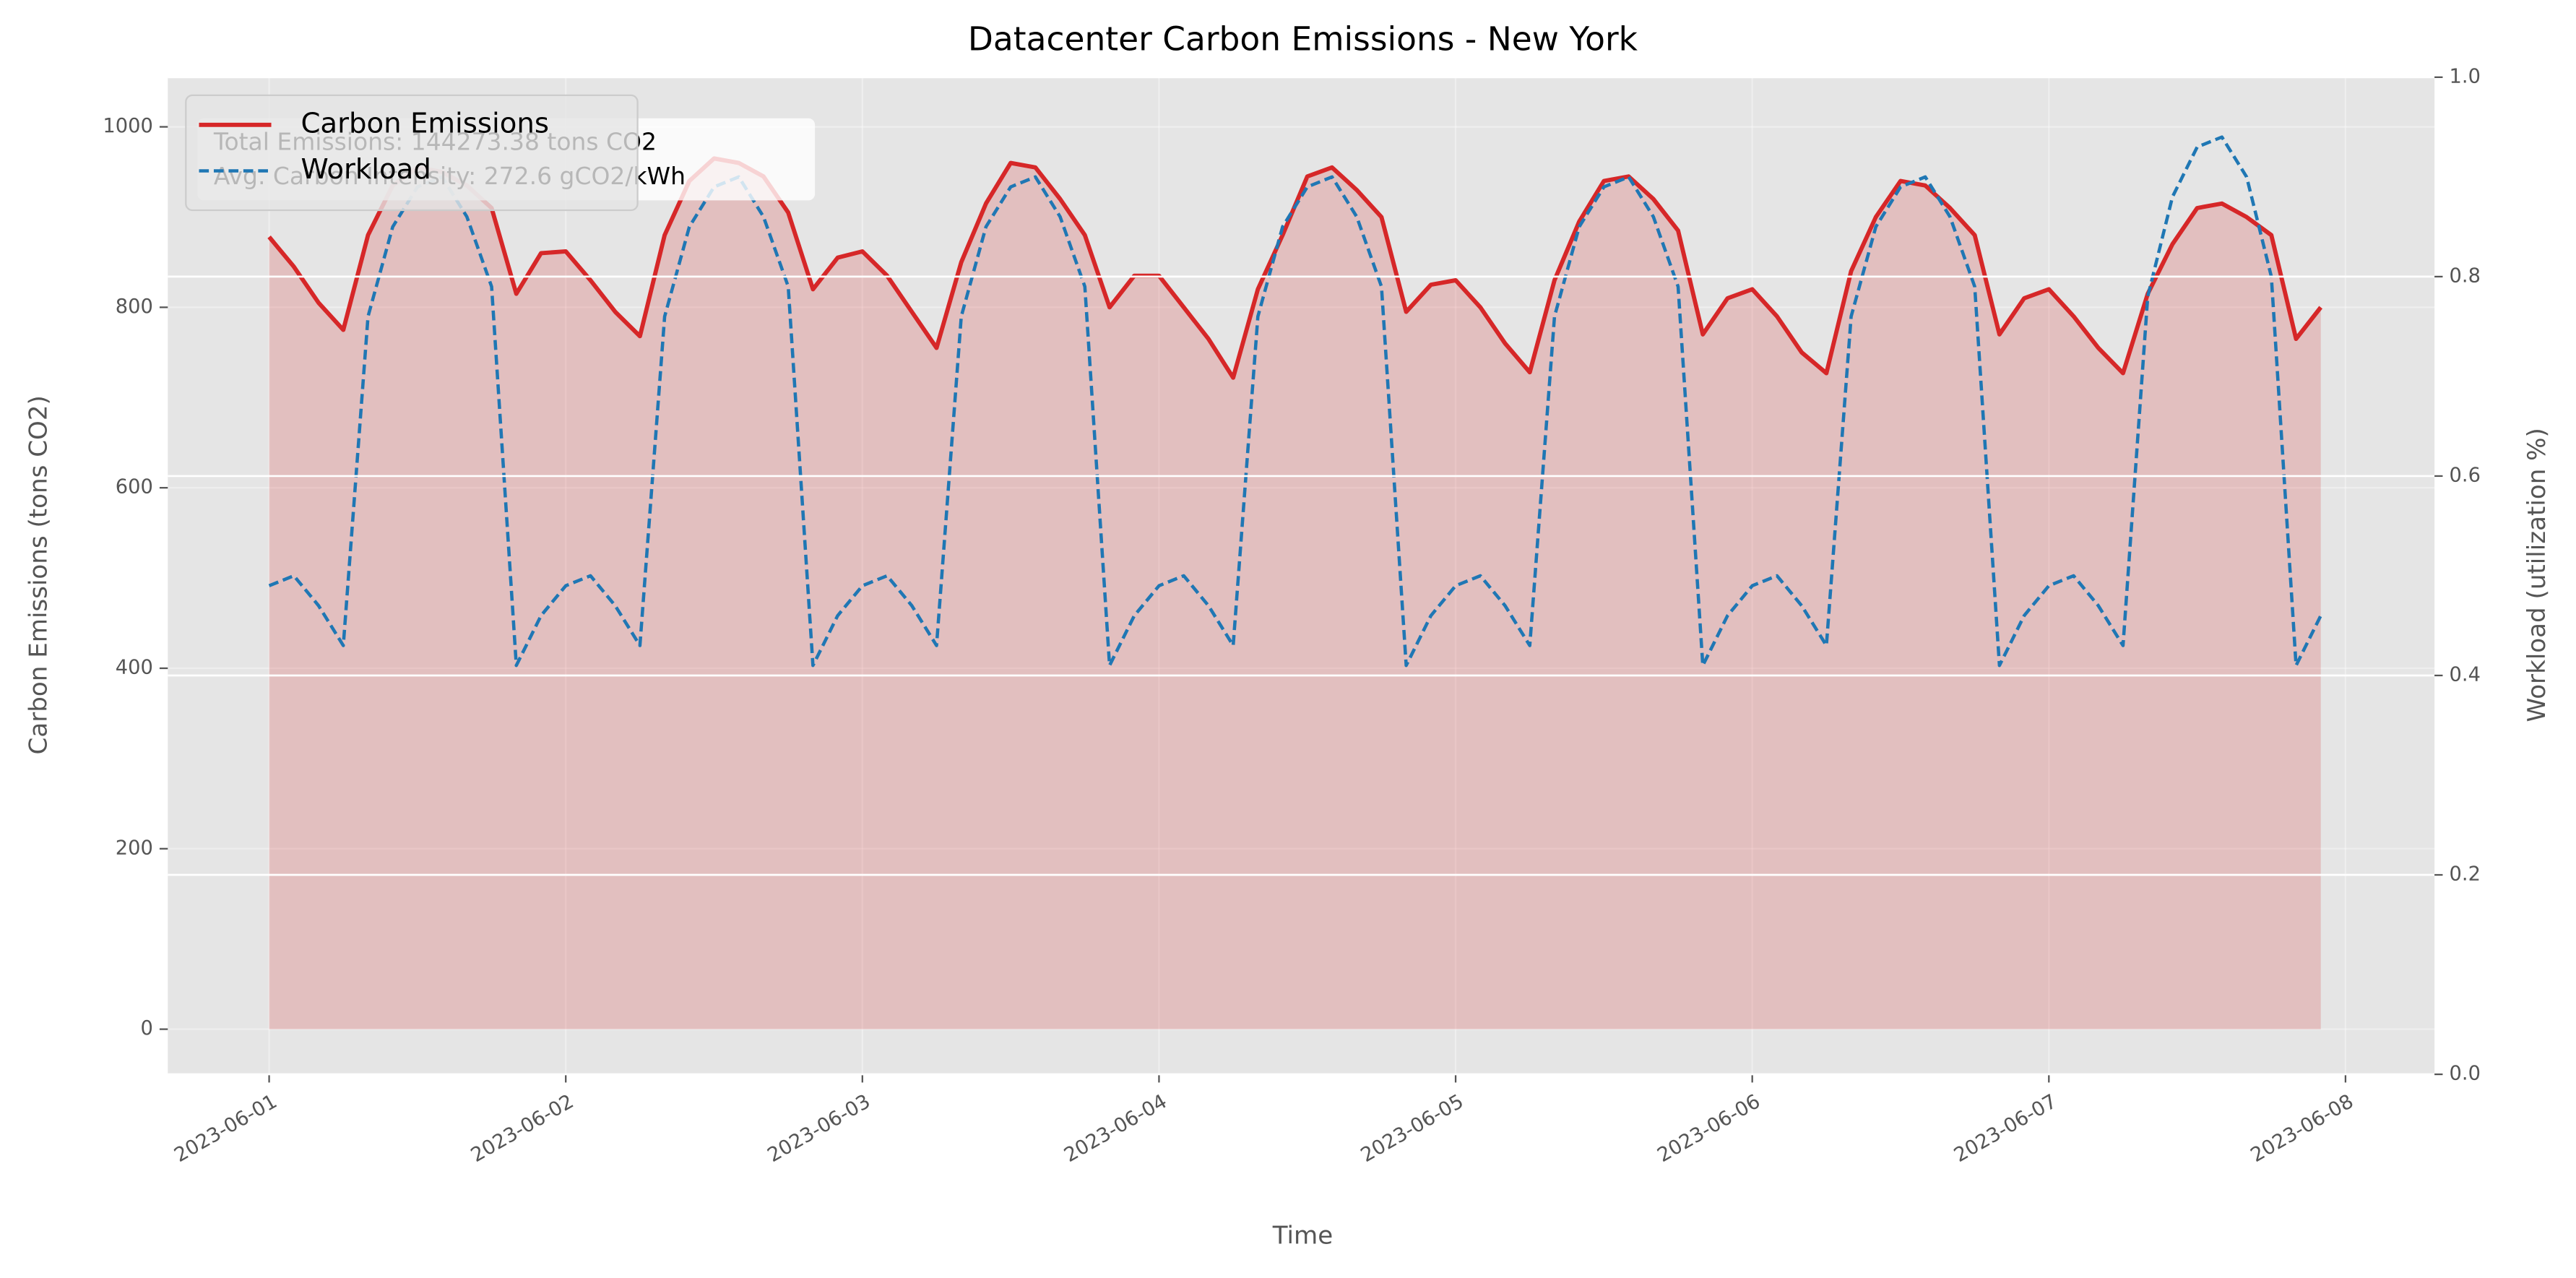 This screenshot has width=2576, height=1278. What do you see at coordinates (128, 126) in the screenshot?
I see `y-tick-label: 1000` at bounding box center [128, 126].